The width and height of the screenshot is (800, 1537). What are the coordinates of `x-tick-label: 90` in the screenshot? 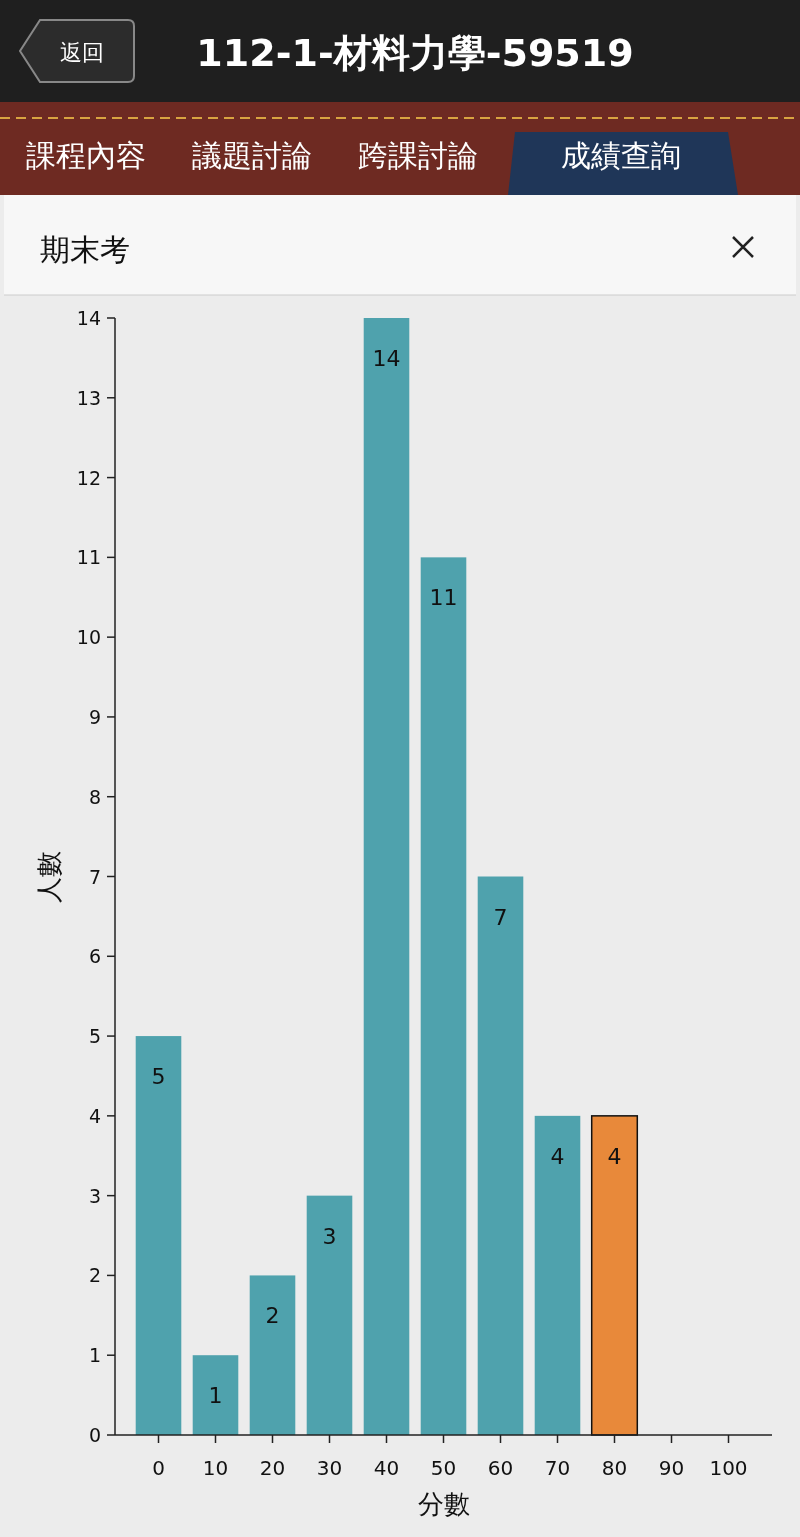 It's located at (671, 1468).